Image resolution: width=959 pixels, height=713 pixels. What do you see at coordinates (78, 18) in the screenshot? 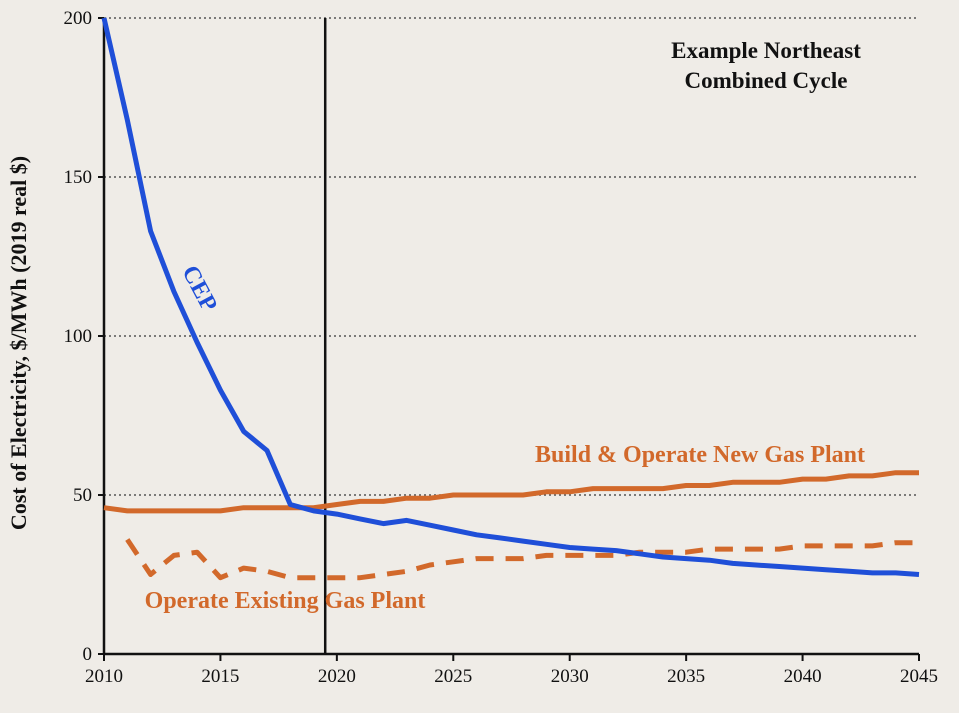
I see `y-tick-label-200: 200` at bounding box center [78, 18].